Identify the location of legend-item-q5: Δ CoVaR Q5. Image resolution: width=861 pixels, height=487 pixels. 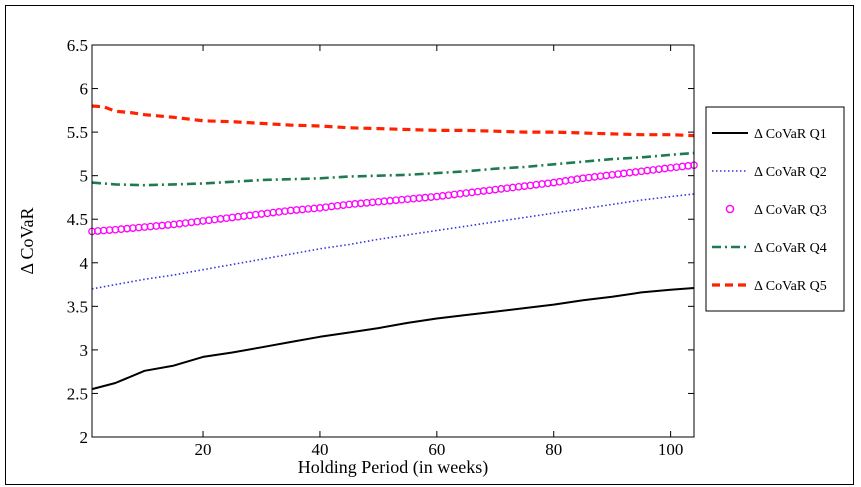
(769, 286).